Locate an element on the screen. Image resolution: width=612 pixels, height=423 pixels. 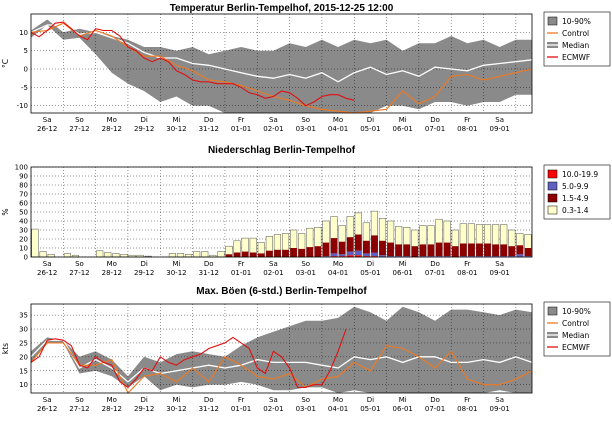
x-tick-date: 04-01 is located at coordinates (338, 273).